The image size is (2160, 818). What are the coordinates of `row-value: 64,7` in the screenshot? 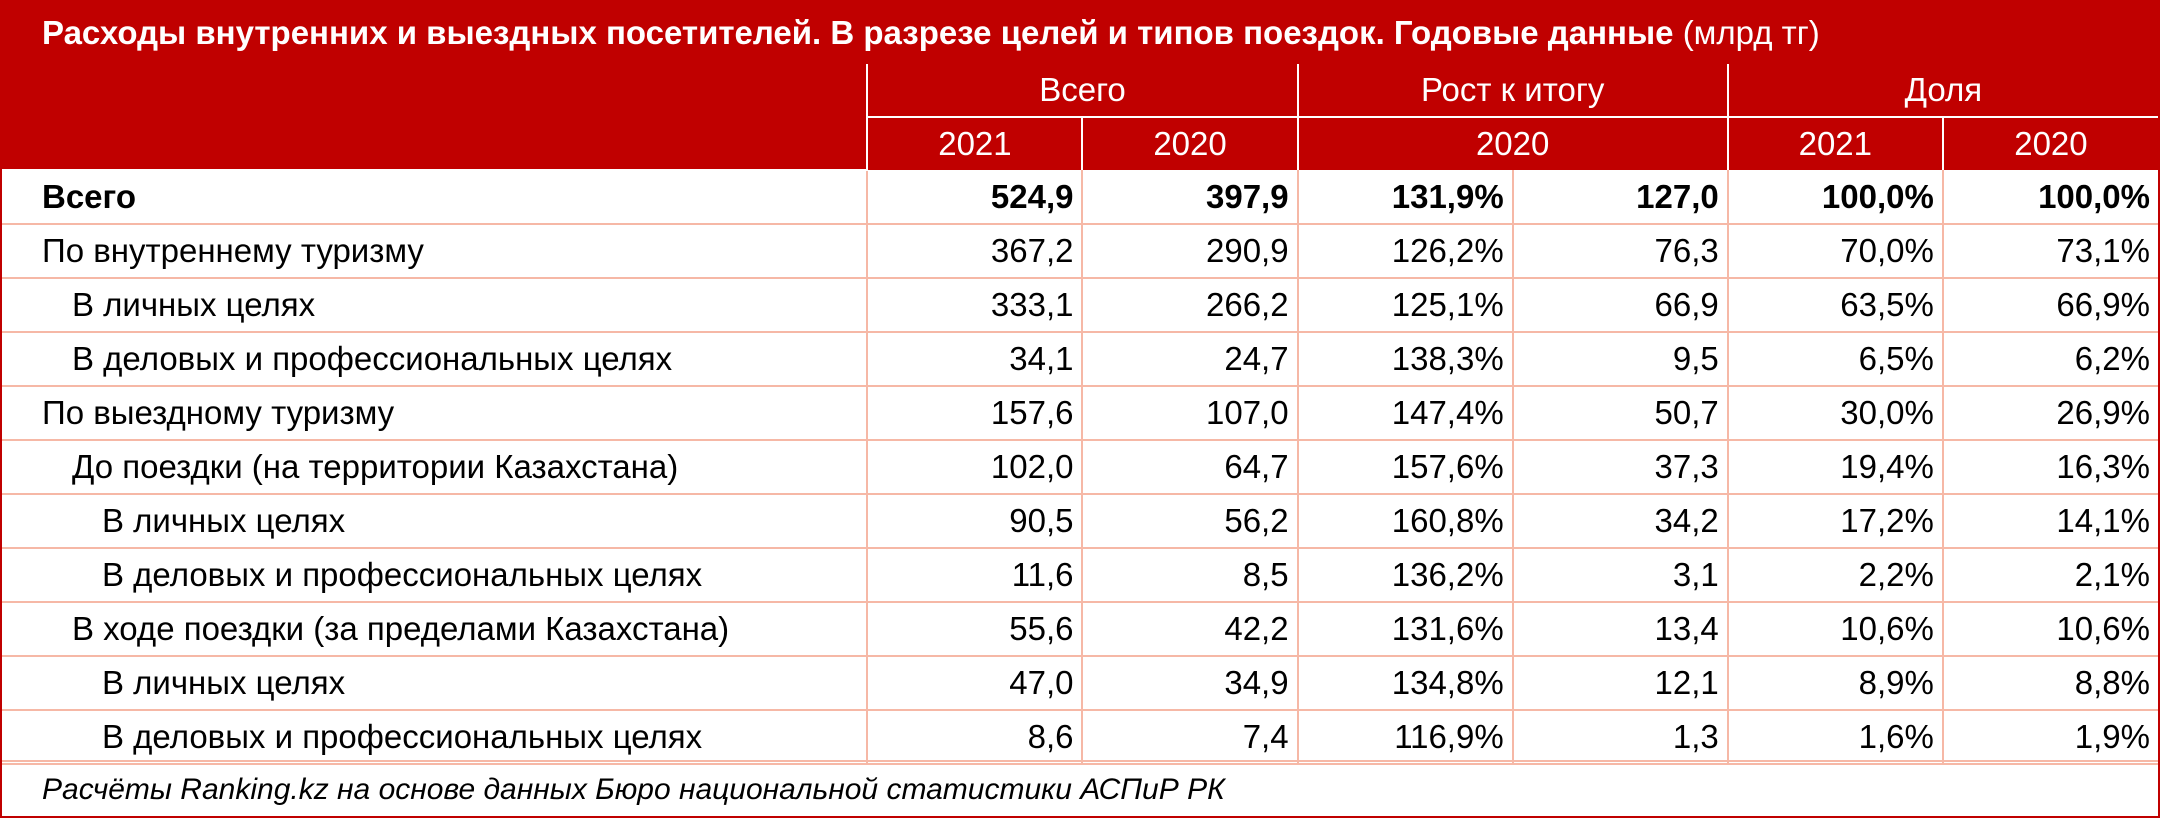 It's located at (1190, 467).